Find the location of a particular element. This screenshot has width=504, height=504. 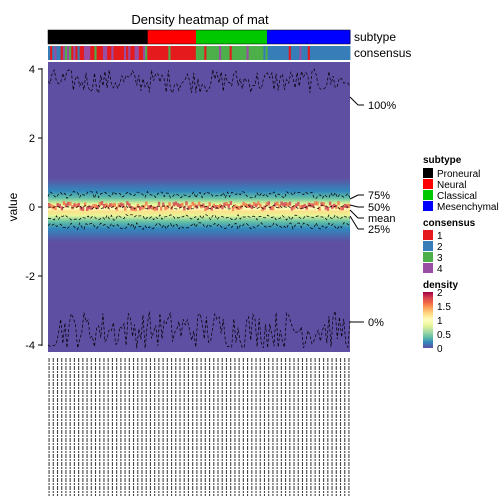

quantile-labels: 100% 75% 50% mean 25% 0% is located at coordinates (372, 212).